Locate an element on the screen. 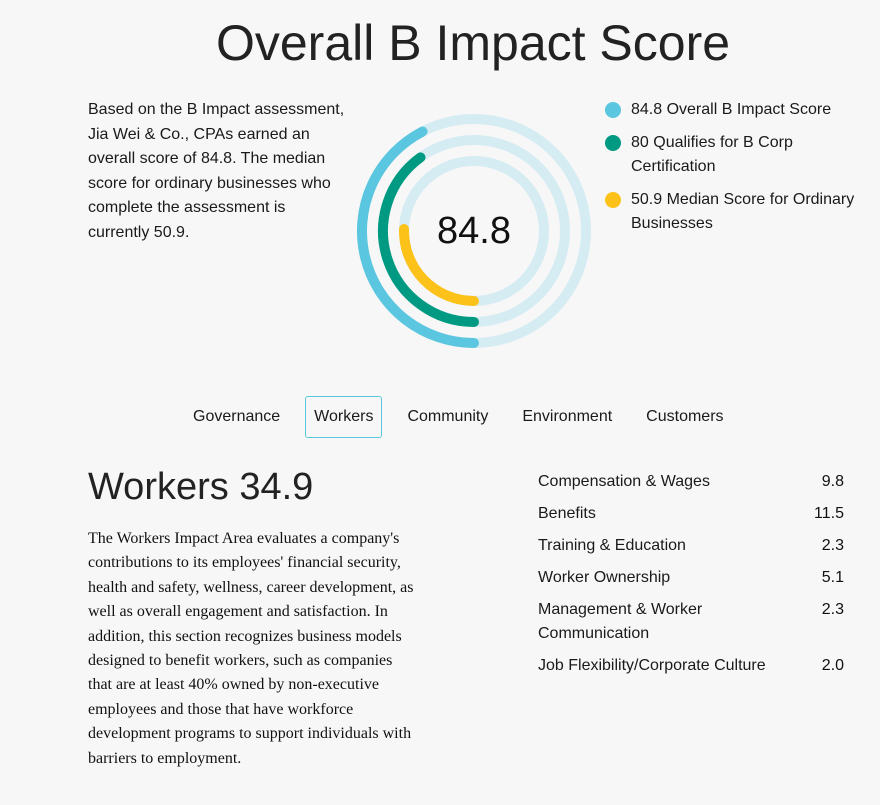 This screenshot has width=880, height=805. score-value: 5.1 is located at coordinates (832, 577).